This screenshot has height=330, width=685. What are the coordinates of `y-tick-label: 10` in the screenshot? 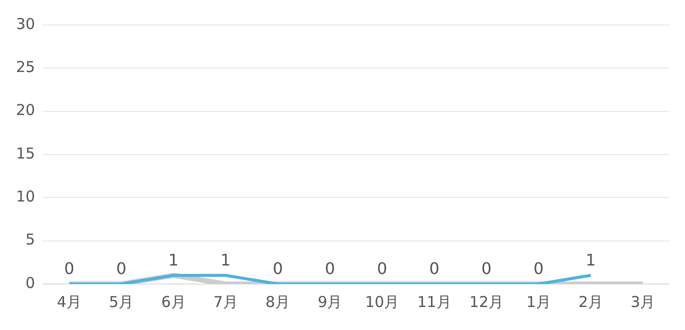 It's located at (26, 197).